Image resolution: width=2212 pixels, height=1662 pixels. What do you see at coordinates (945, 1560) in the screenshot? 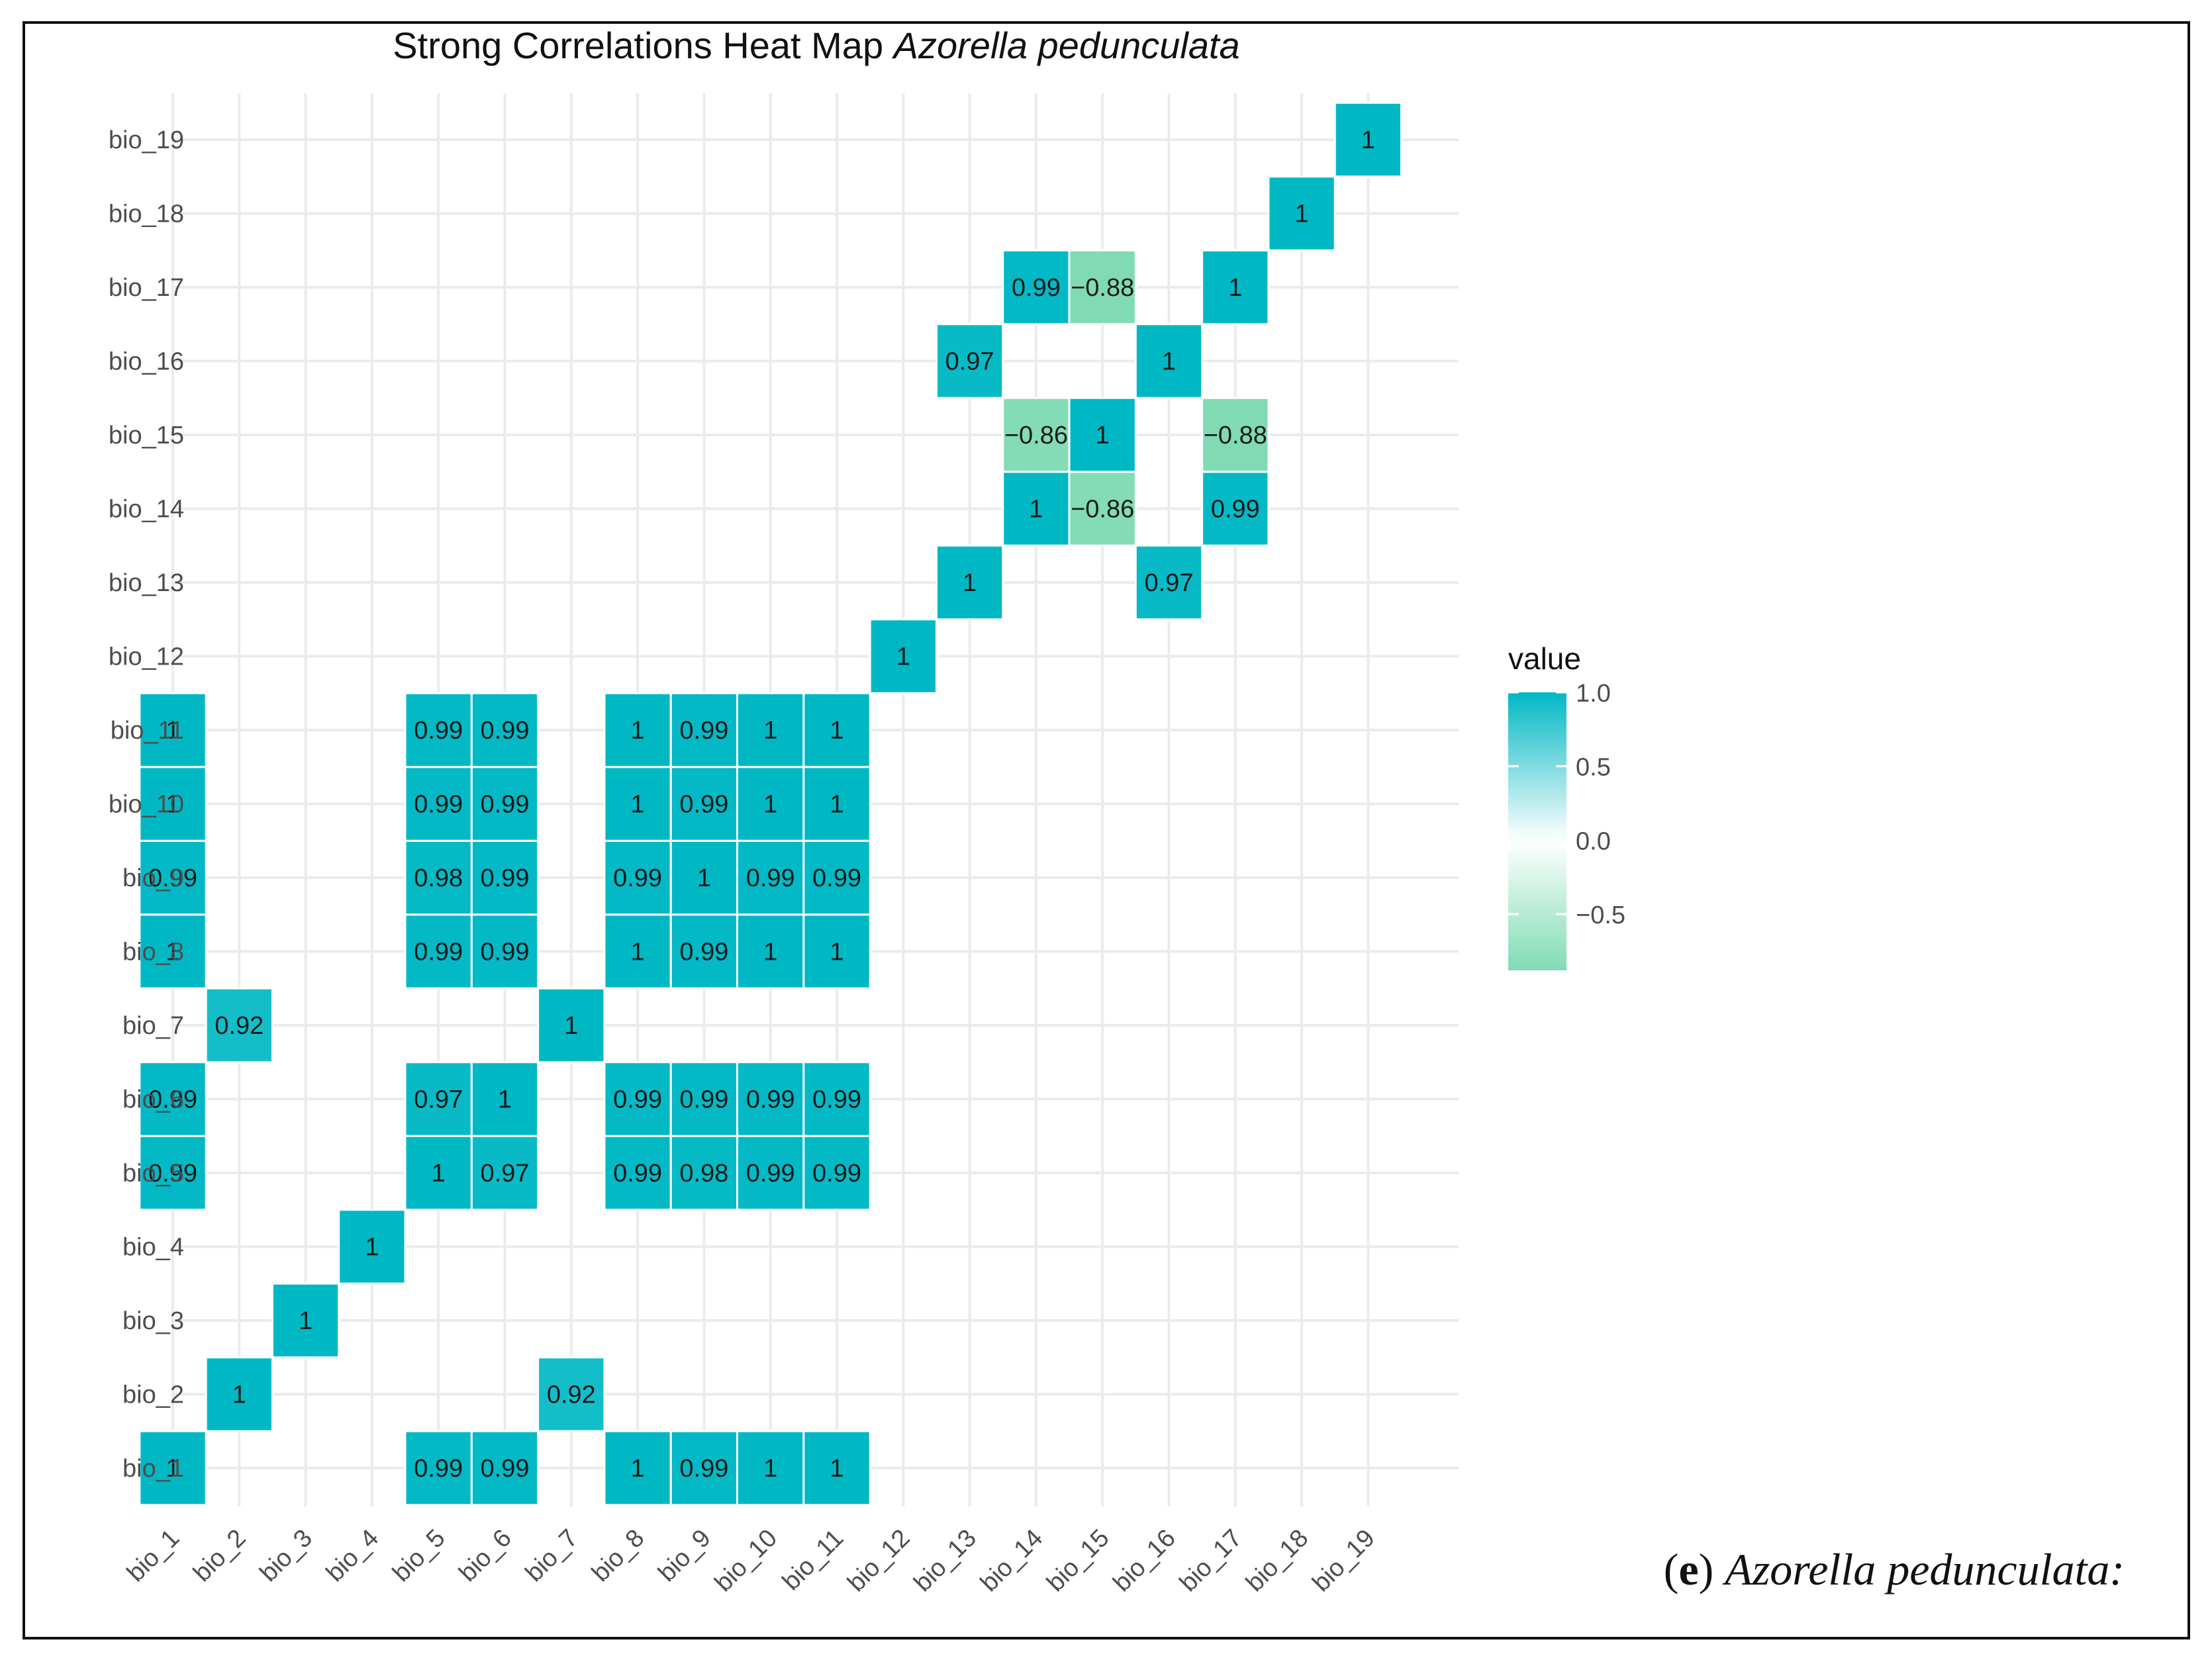
I see `x-tick-label: bio_13` at bounding box center [945, 1560].